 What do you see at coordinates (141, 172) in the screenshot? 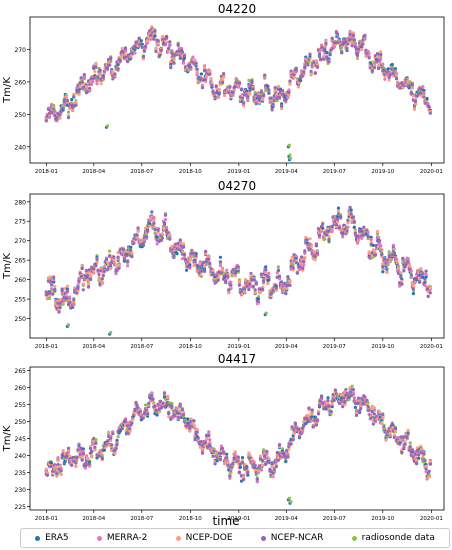
I see `x-tick-label: 2018-07` at bounding box center [141, 172].